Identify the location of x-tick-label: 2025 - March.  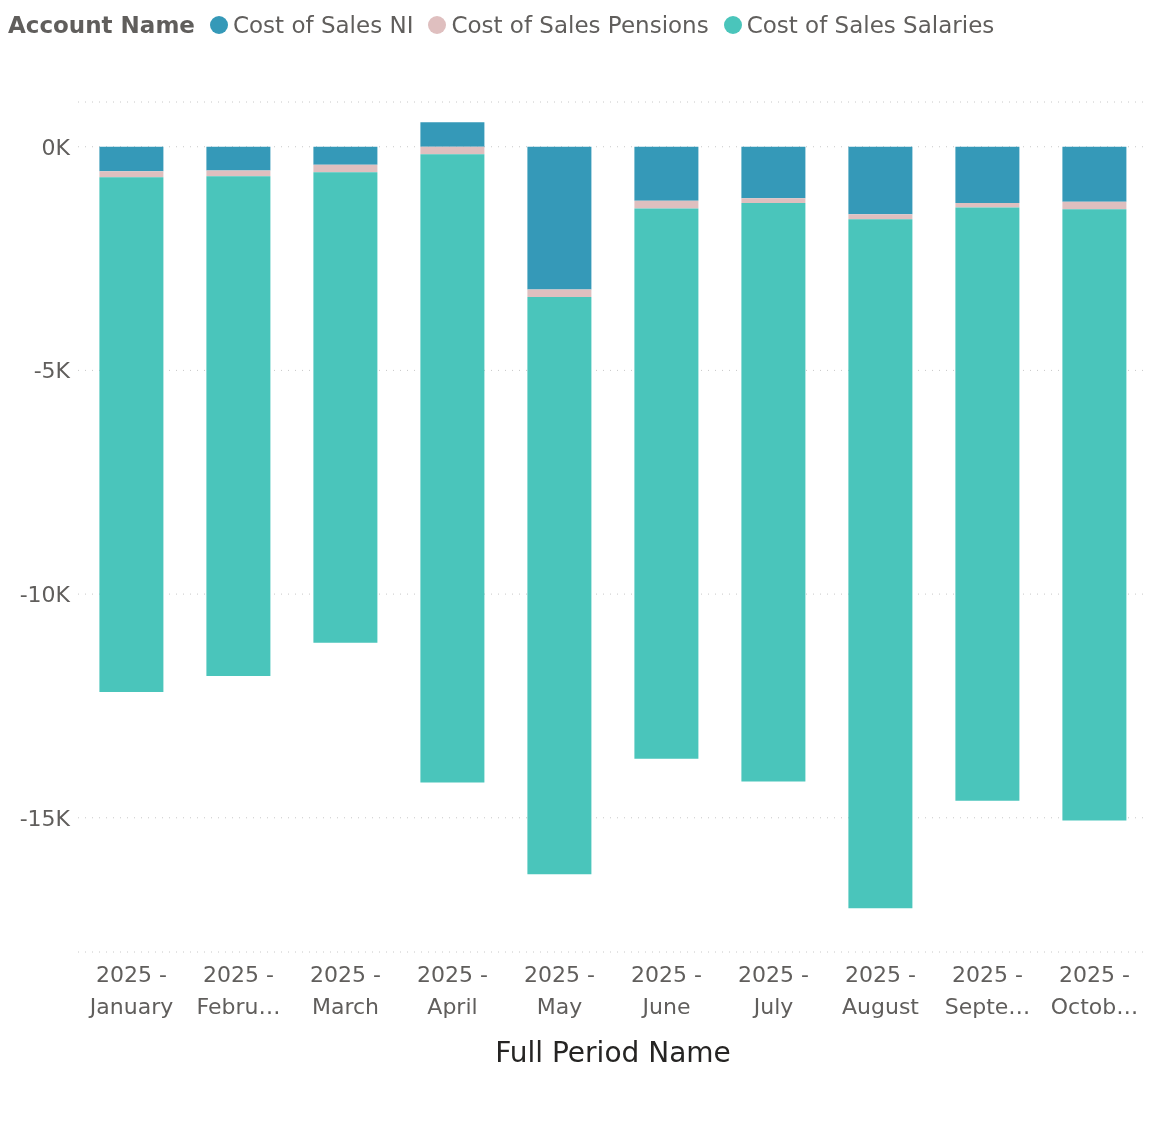
(345, 990).